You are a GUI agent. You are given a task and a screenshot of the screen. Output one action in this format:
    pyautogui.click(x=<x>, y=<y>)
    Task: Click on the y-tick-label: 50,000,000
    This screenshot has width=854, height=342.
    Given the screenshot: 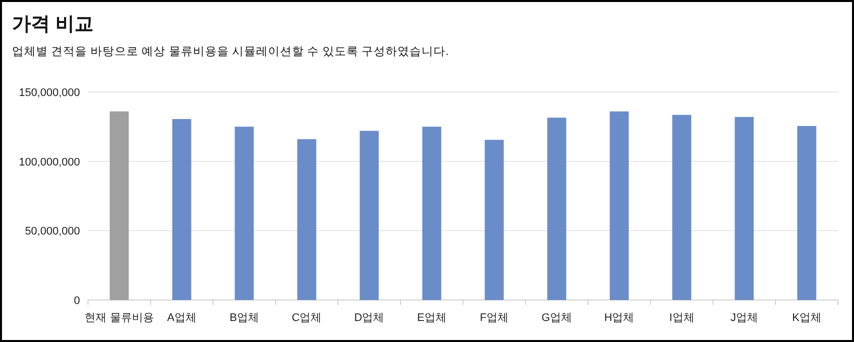 What is the action you would take?
    pyautogui.click(x=52, y=232)
    